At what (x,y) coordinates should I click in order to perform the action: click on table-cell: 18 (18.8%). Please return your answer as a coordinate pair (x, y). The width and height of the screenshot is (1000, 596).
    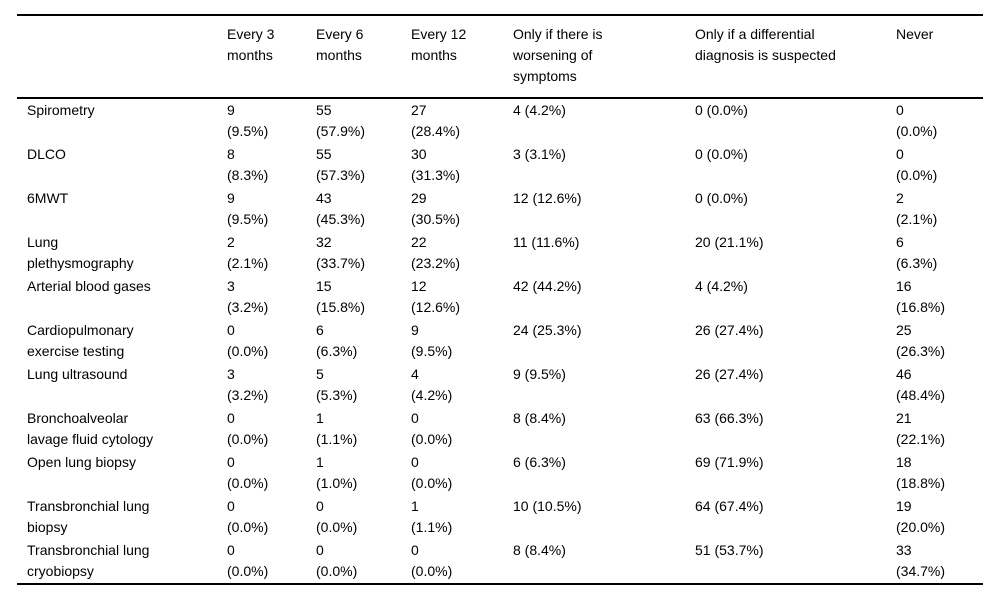
    Looking at the image, I should click on (921, 472).